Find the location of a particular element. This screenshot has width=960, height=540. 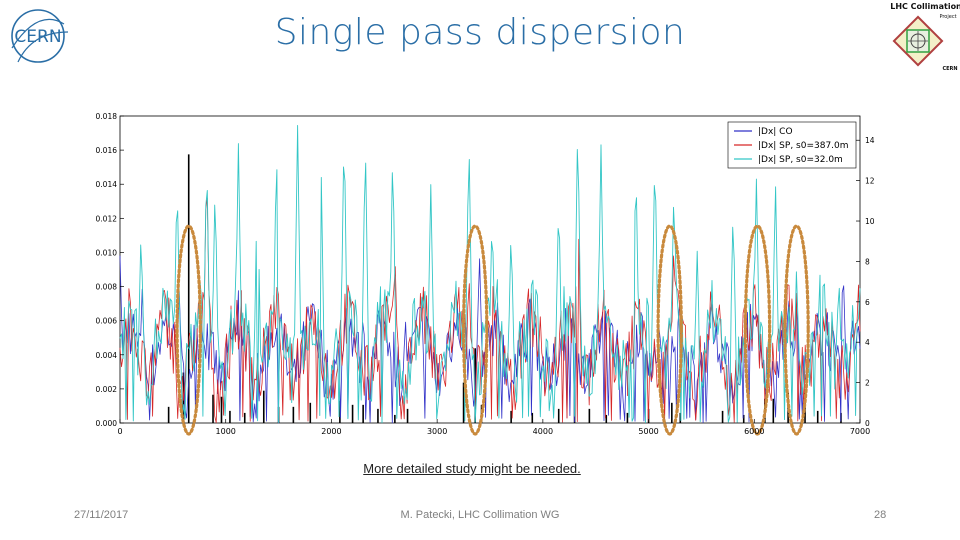

y-right-tick-label-1: 2 is located at coordinates (867, 383).